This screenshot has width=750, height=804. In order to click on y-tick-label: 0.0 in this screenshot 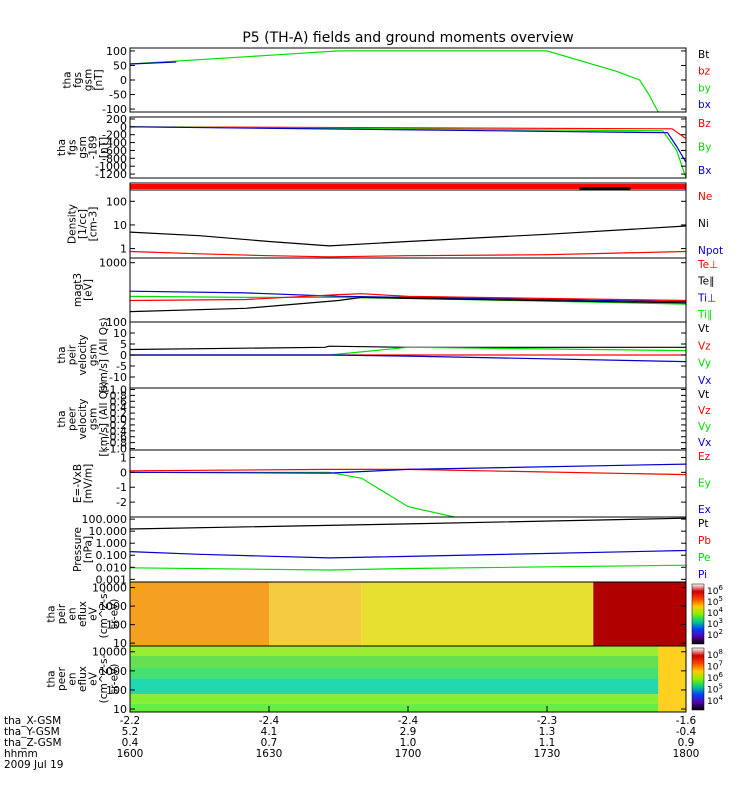, I will do `click(119, 419)`.